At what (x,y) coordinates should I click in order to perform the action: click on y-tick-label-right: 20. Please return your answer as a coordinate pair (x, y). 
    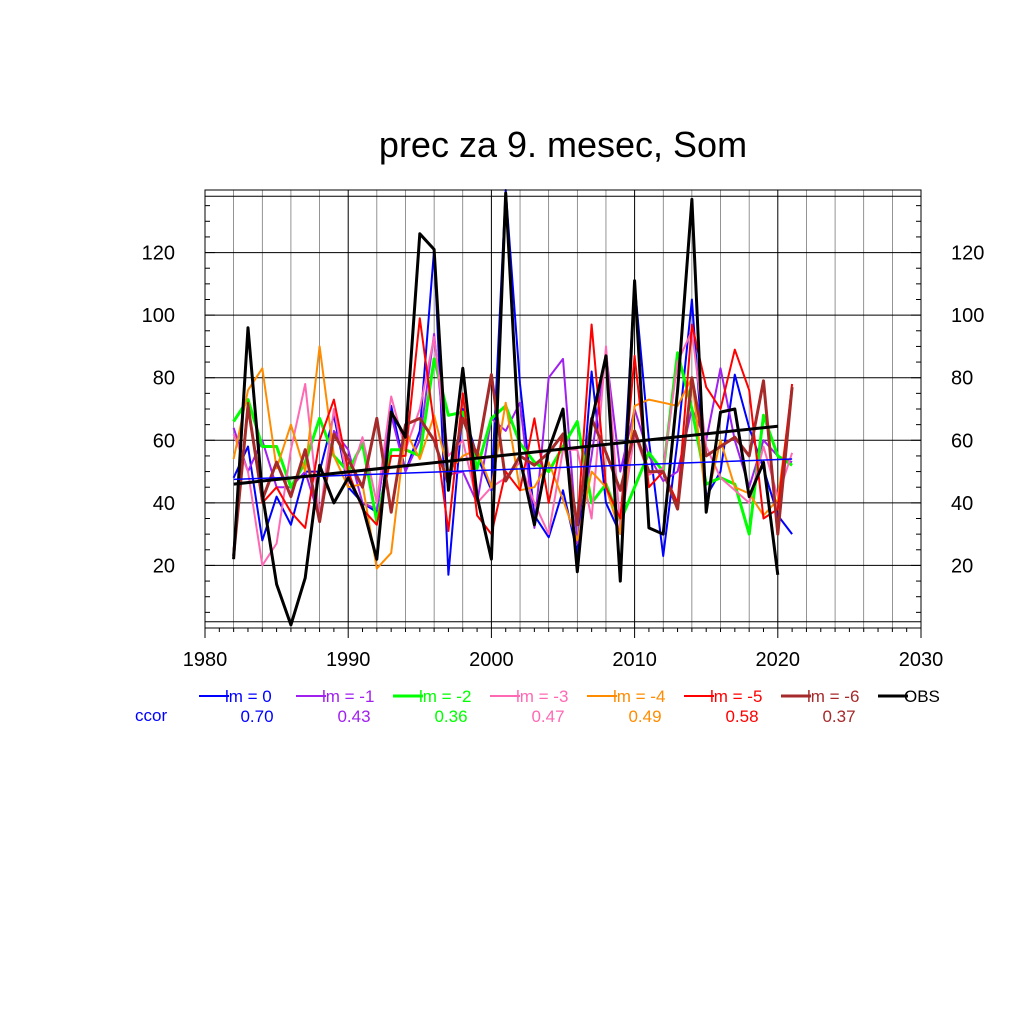
    Looking at the image, I should click on (962, 566).